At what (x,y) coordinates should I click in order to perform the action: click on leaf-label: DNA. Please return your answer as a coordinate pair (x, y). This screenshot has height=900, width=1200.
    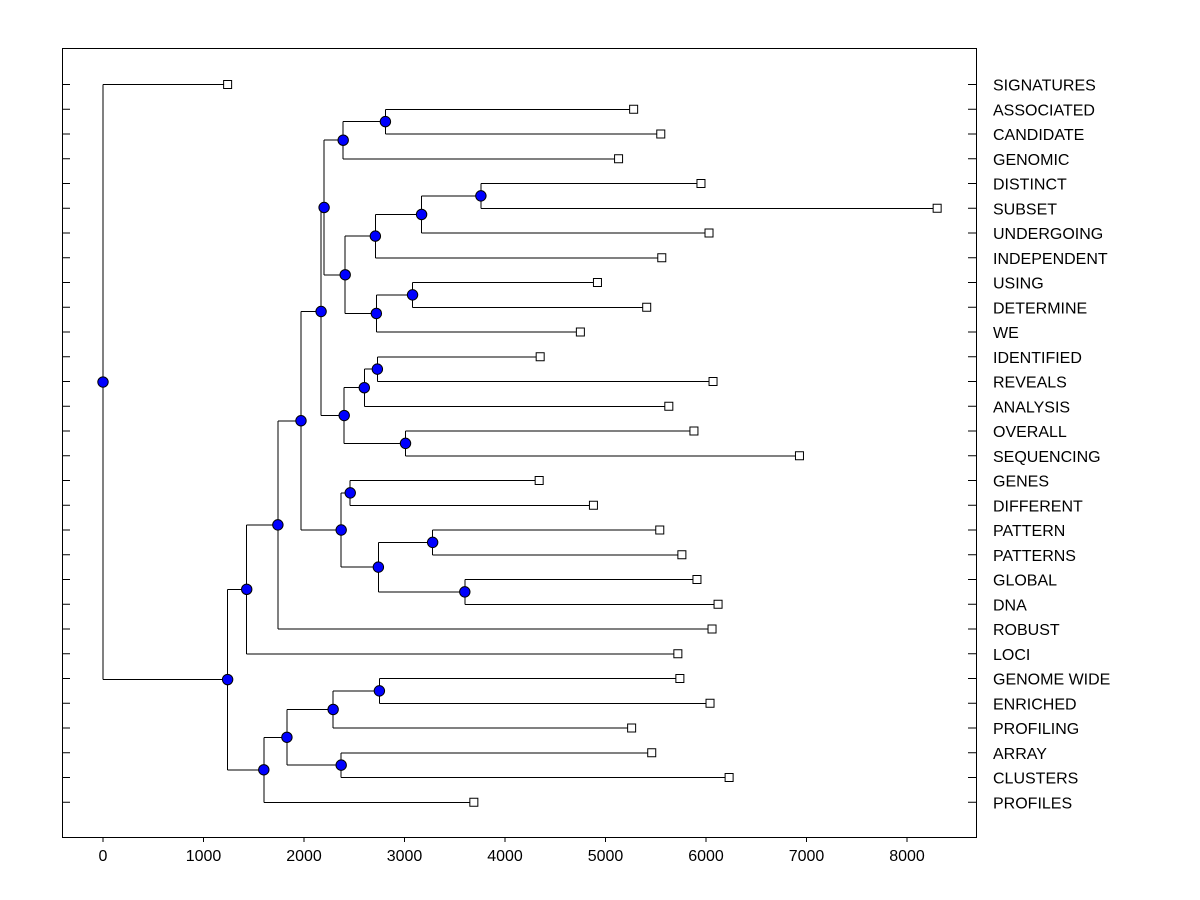
    Looking at the image, I should click on (1010, 605).